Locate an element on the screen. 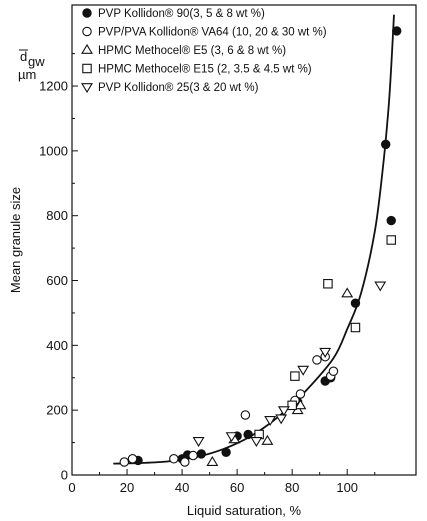 The height and width of the screenshot is (521, 427). y-tick-label: 600 is located at coordinates (57, 280).